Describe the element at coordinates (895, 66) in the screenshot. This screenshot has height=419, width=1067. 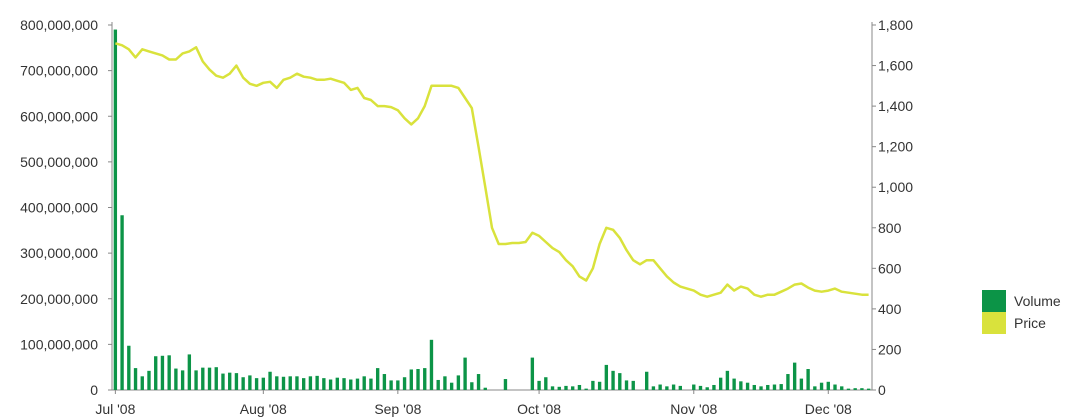
I see `y-right-tick-label: 1,600` at that location.